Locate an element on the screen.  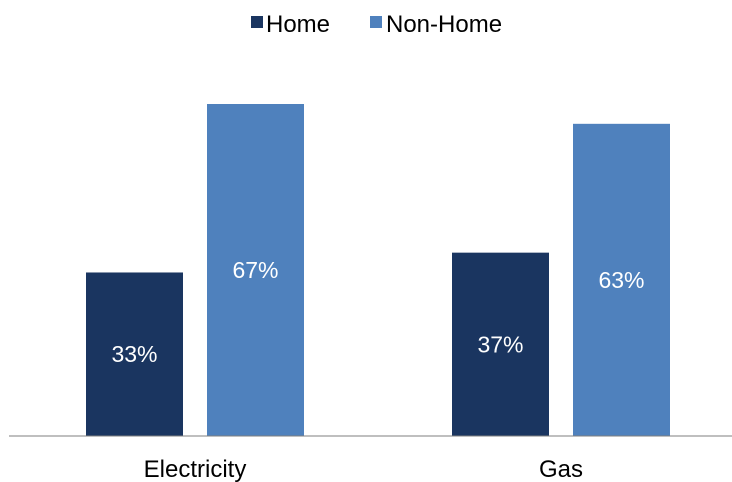
data-label-gas-non-home: 63% is located at coordinates (621, 280).